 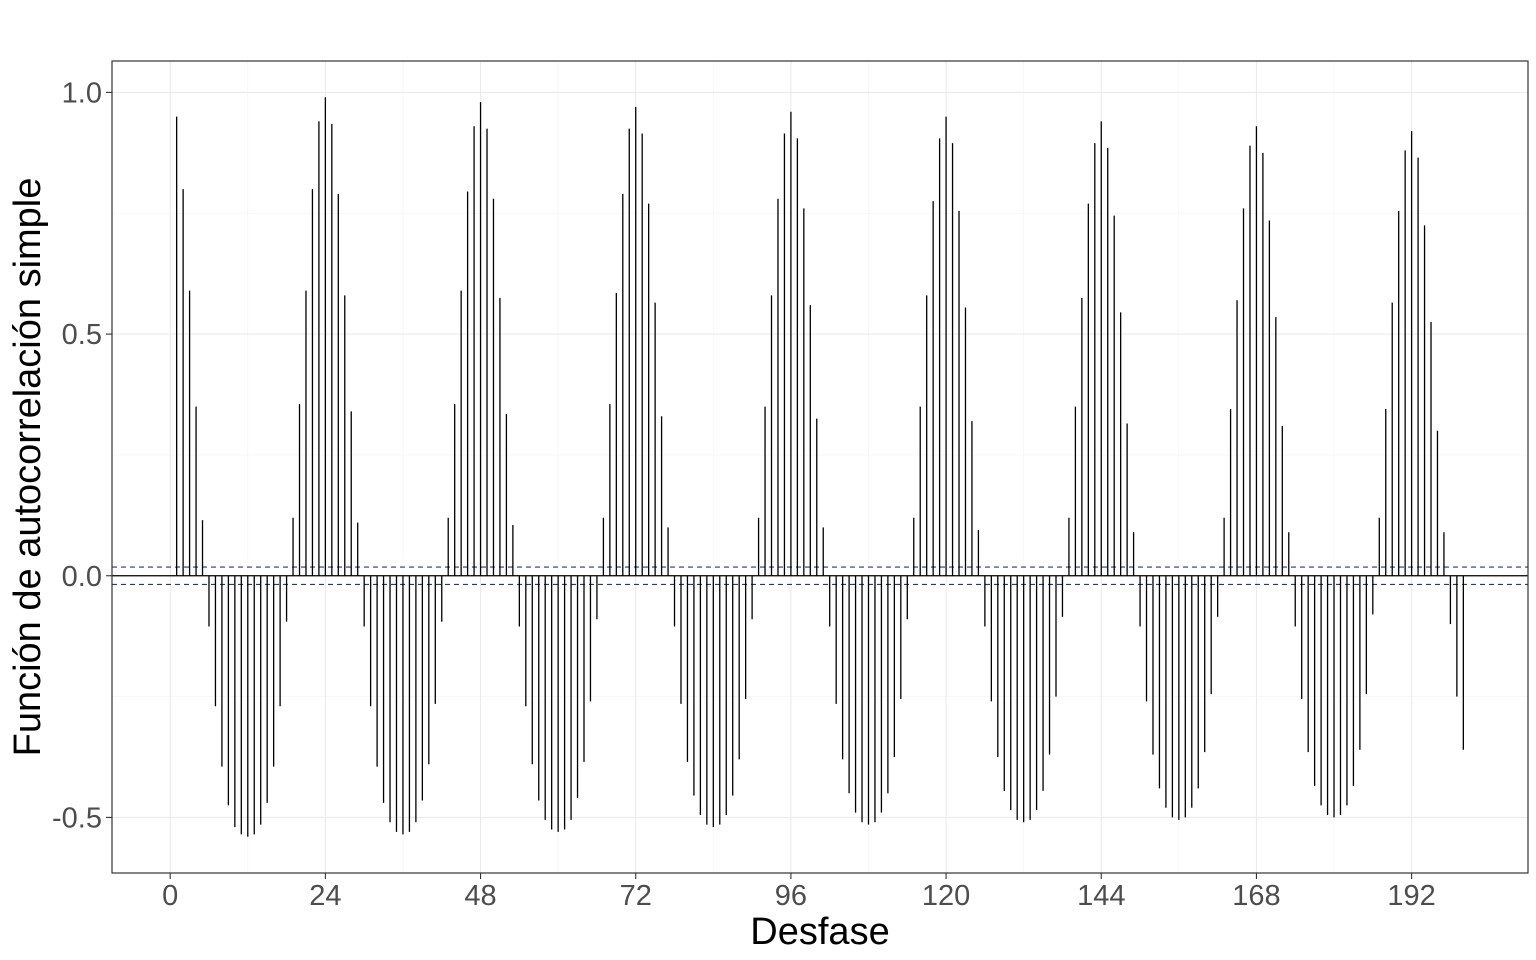 I want to click on y-tick-label: -0.5, so click(x=77, y=818).